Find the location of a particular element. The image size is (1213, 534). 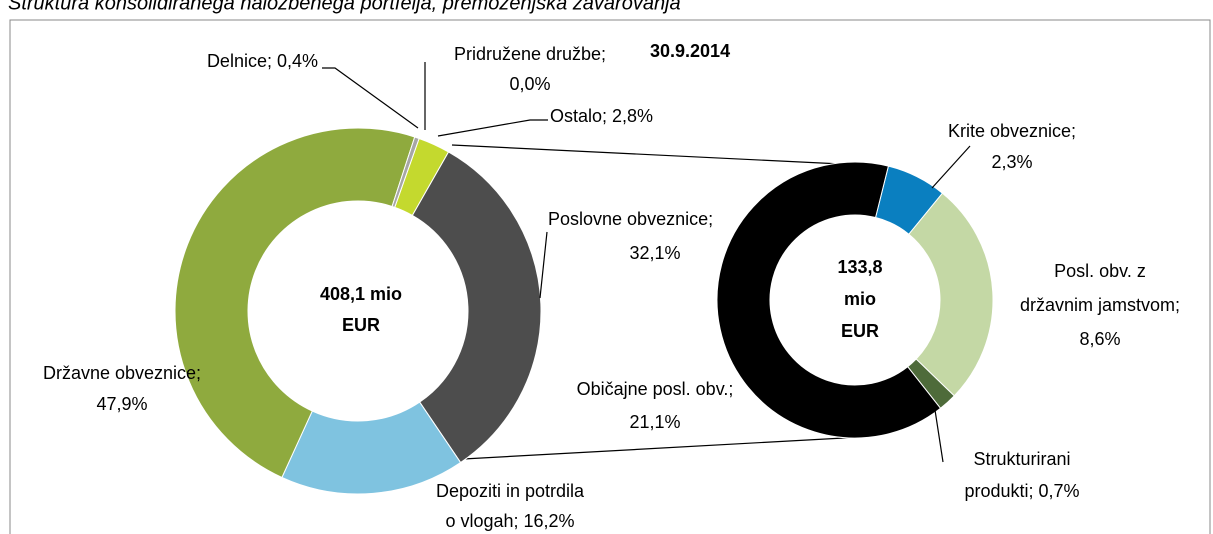

data-label: produkti; 0,7% is located at coordinates (1021, 491).